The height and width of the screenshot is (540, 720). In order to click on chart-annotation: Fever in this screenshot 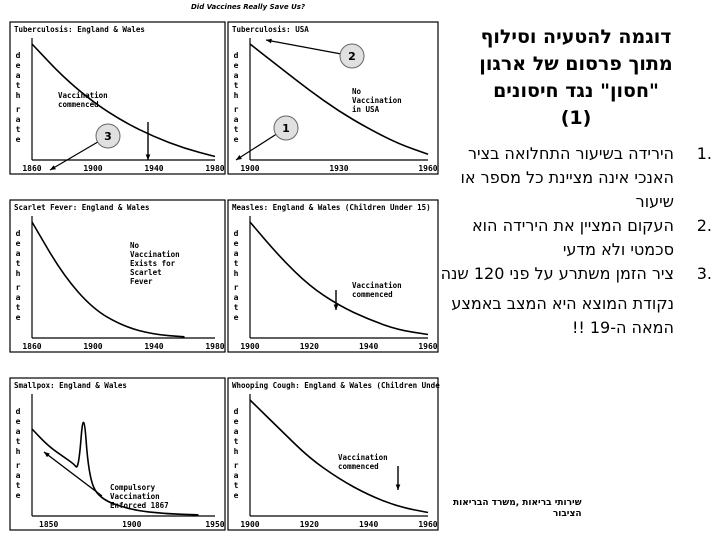, I will do `click(141, 281)`.